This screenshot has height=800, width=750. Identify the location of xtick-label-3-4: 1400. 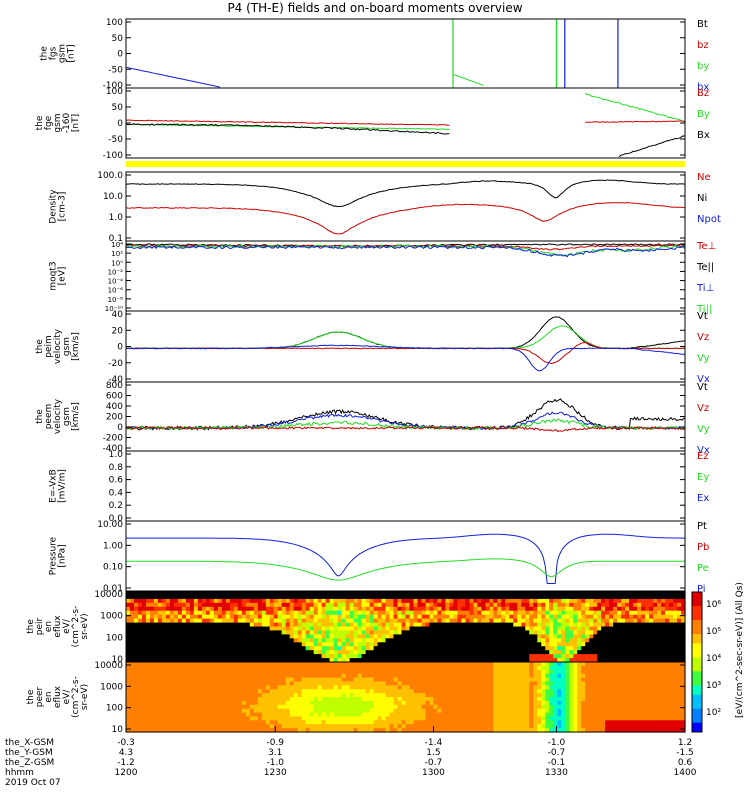
(685, 773).